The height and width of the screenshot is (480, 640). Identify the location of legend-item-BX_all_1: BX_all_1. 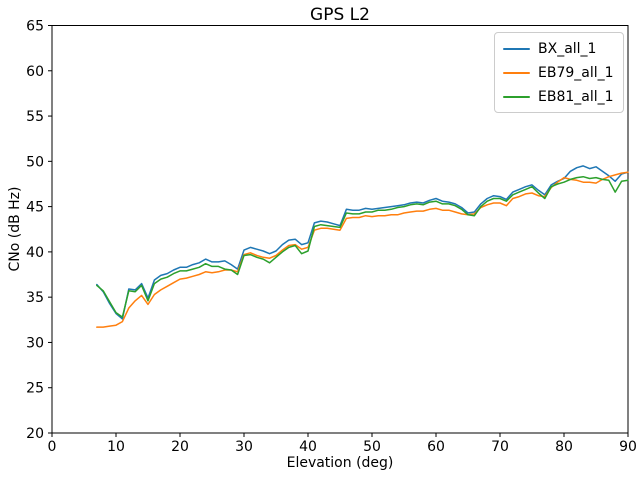
(559, 48).